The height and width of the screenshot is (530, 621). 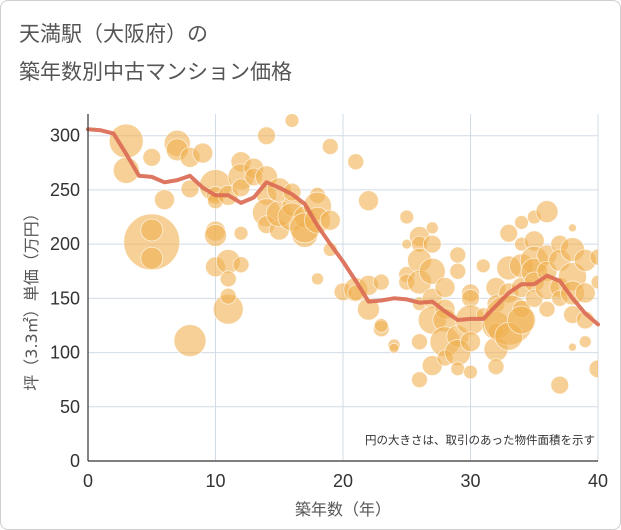 What do you see at coordinates (480, 440) in the screenshot?
I see `bubble-size-note: 円の大きさは、取引のあった物件面積を示す` at bounding box center [480, 440].